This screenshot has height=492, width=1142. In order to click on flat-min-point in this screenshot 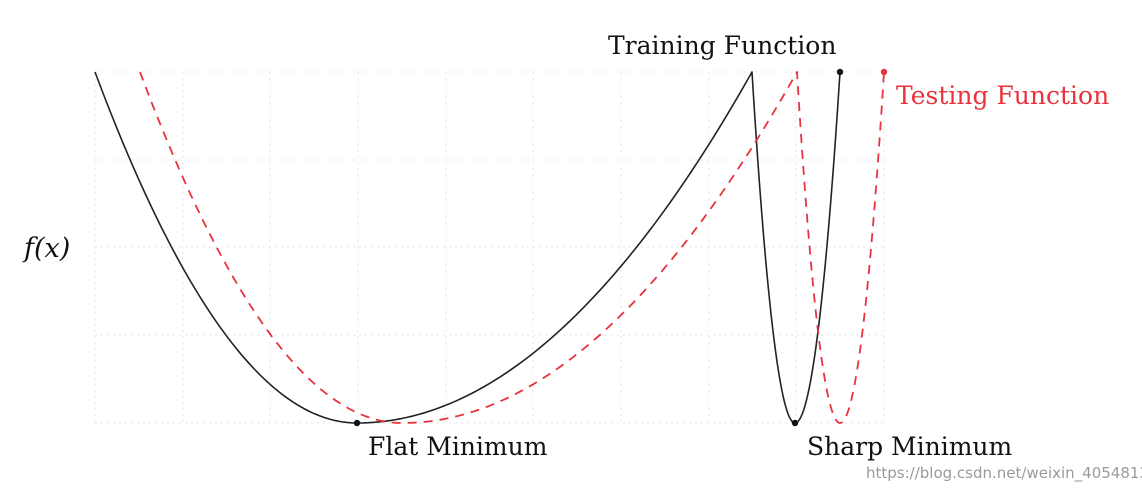, I will do `click(357, 423)`.